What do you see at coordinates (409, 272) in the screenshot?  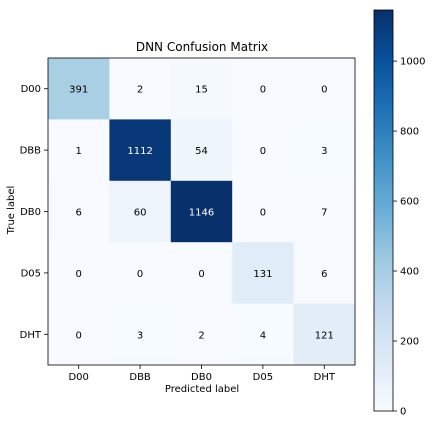 I see `colorbar-tick-label: 400` at bounding box center [409, 272].